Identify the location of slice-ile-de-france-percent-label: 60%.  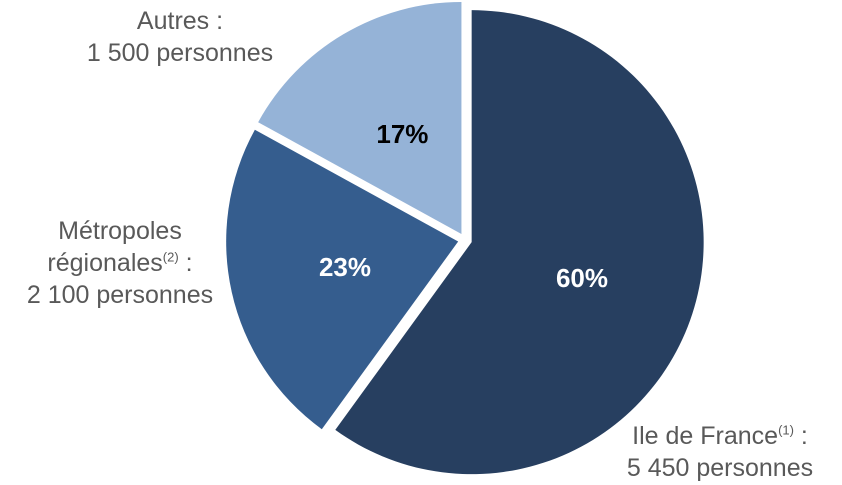
(582, 278).